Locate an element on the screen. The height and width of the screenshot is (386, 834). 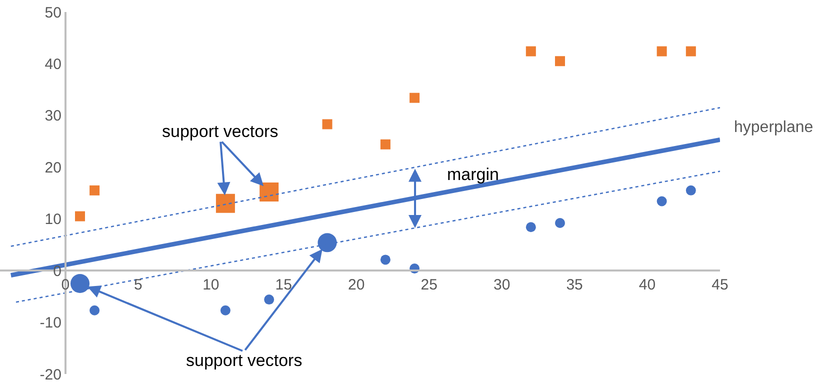
x-tick-label: 40 is located at coordinates (647, 285).